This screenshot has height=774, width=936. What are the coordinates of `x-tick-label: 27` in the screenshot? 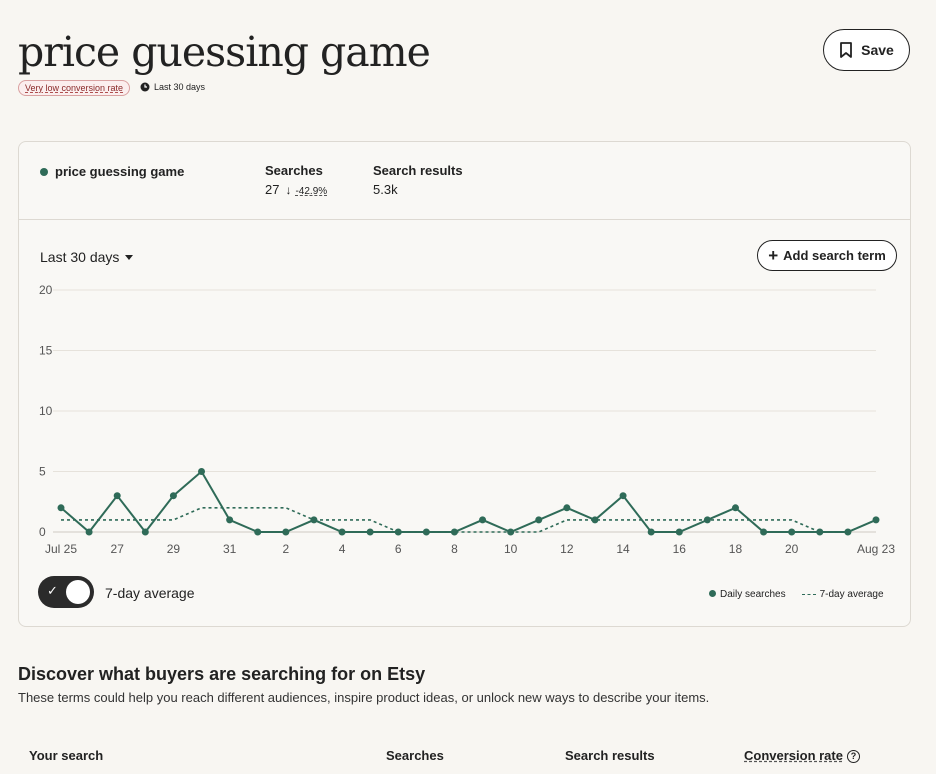 It's located at (118, 549).